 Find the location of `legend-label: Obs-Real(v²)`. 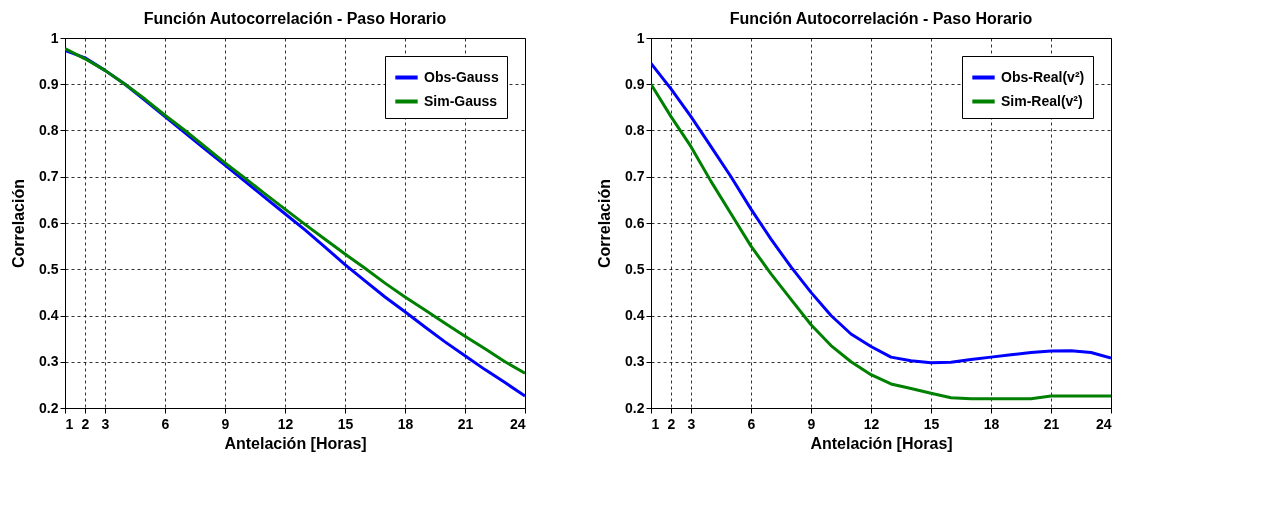

legend-label: Obs-Real(v²) is located at coordinates (1043, 76).